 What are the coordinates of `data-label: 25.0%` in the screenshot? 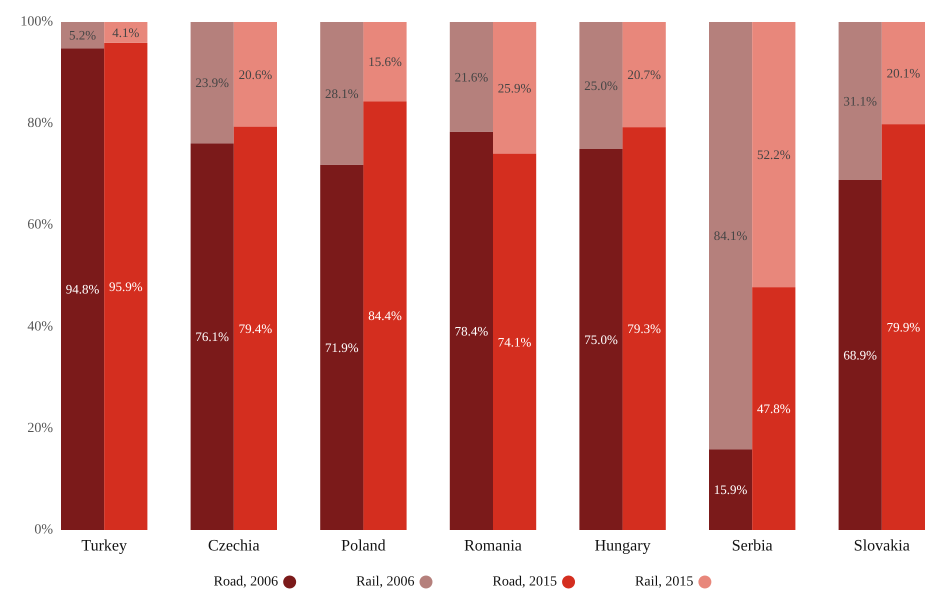 It's located at (601, 85).